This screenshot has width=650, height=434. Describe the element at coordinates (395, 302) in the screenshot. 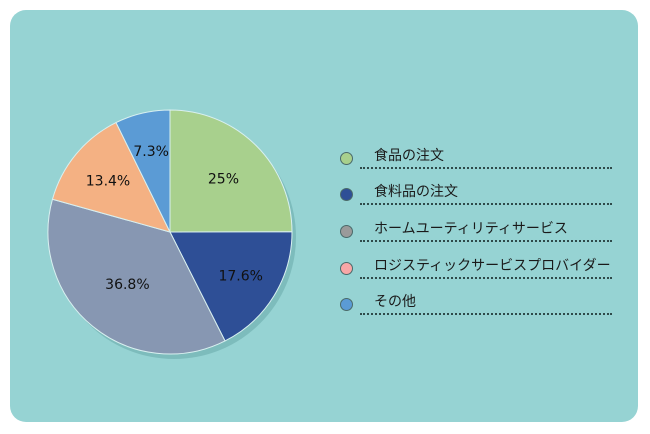

I see `legend-label: その他` at that location.